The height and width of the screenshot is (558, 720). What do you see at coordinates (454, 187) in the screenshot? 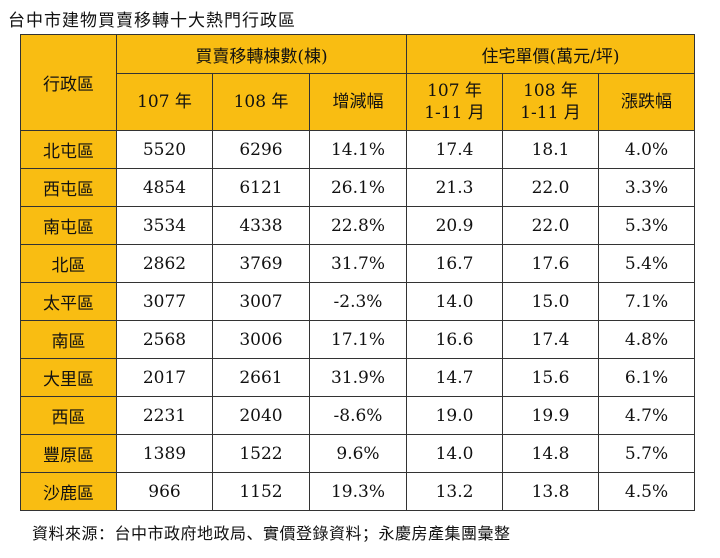
I see `cell-price-107: 21.3` at bounding box center [454, 187].